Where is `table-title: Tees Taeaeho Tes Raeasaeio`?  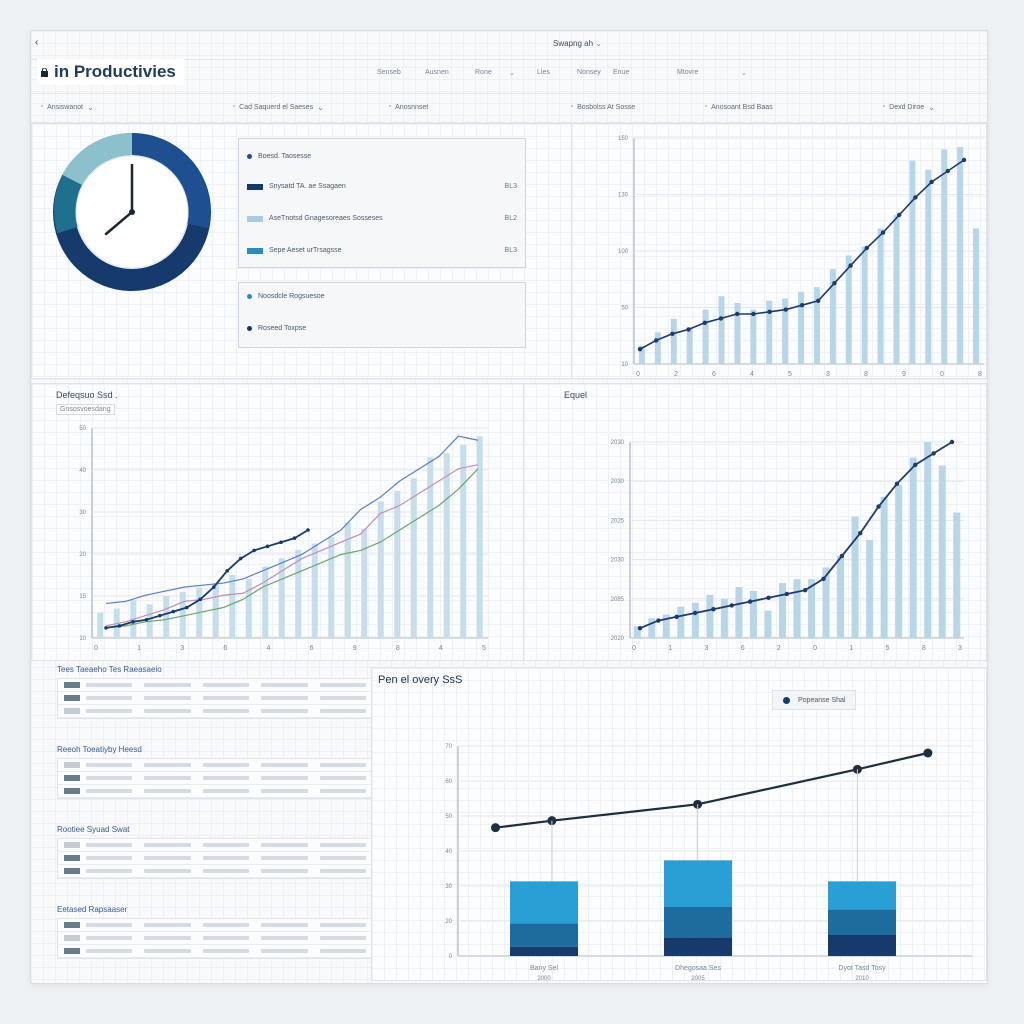
table-title: Tees Taeaeho Tes Raeasaeio is located at coordinates (109, 669).